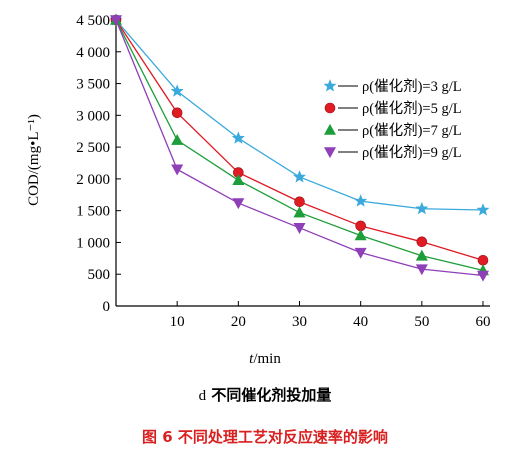 This screenshot has height=460, width=530. What do you see at coordinates (483, 322) in the screenshot?
I see `x-tick-label: 60` at bounding box center [483, 322].